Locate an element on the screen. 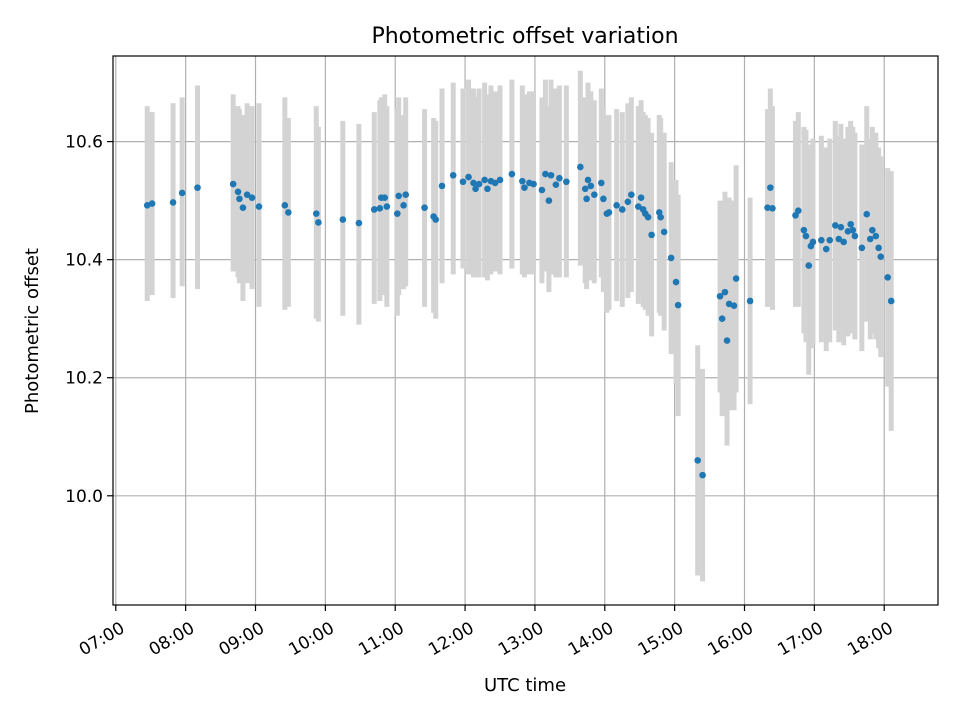  y-tick-label: 10.0 is located at coordinates (84, 497).